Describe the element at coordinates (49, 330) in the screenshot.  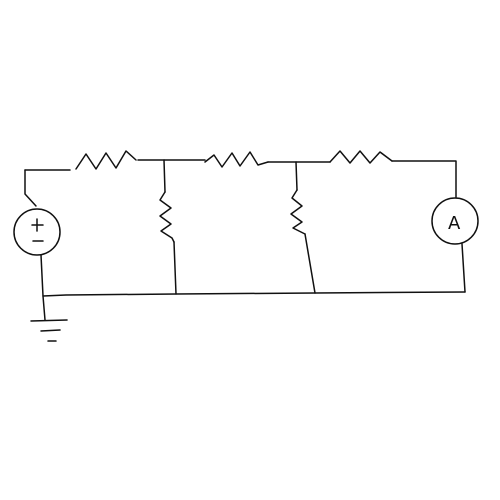
I see `ground-icon` at that location.